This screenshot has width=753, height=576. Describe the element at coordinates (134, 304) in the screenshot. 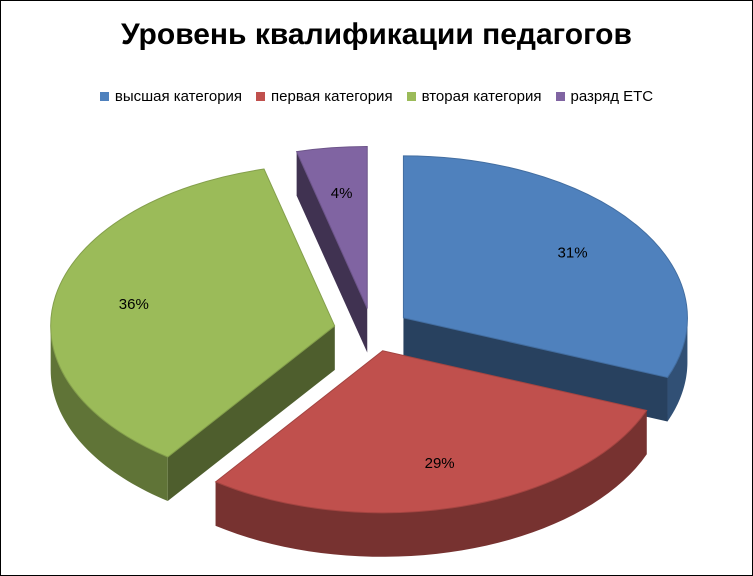

I see `data-label: 36%` at that location.